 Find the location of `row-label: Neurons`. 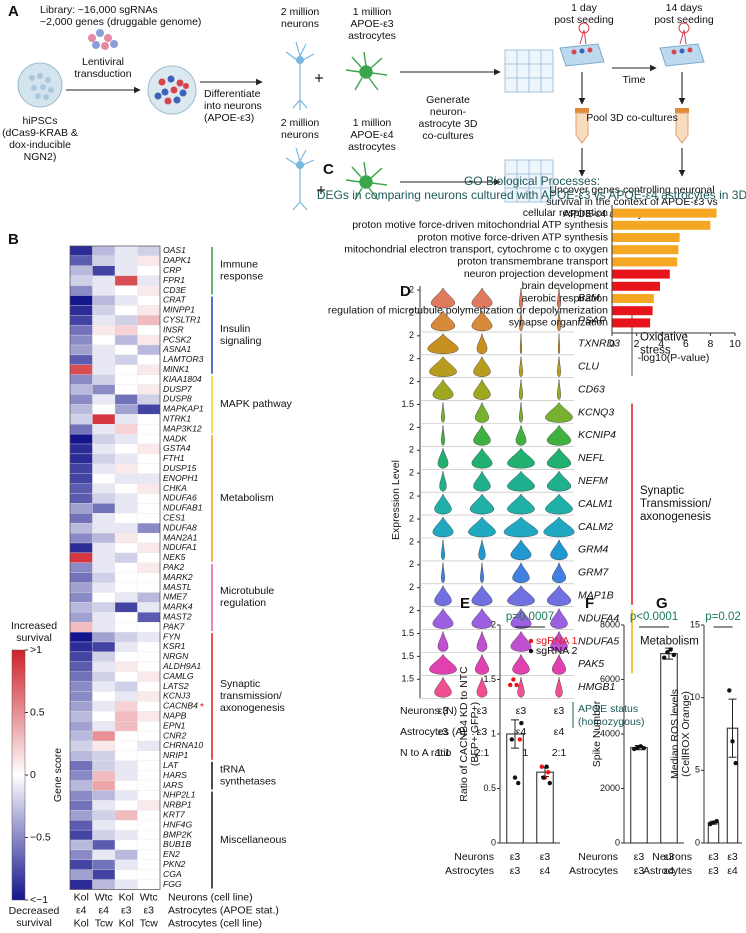

row-label: Neurons is located at coordinates (474, 857).